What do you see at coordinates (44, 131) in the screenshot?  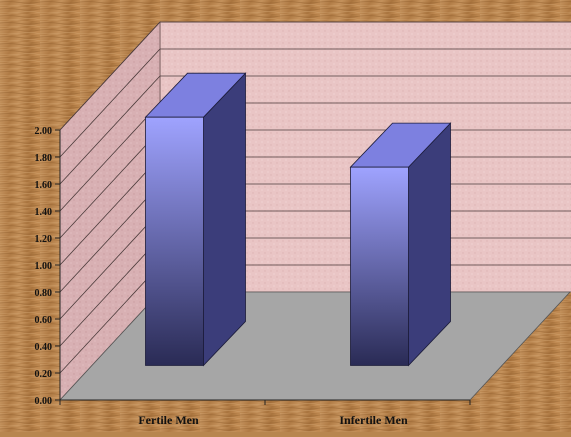 I see `y-tick-label: 2.00` at bounding box center [44, 131].